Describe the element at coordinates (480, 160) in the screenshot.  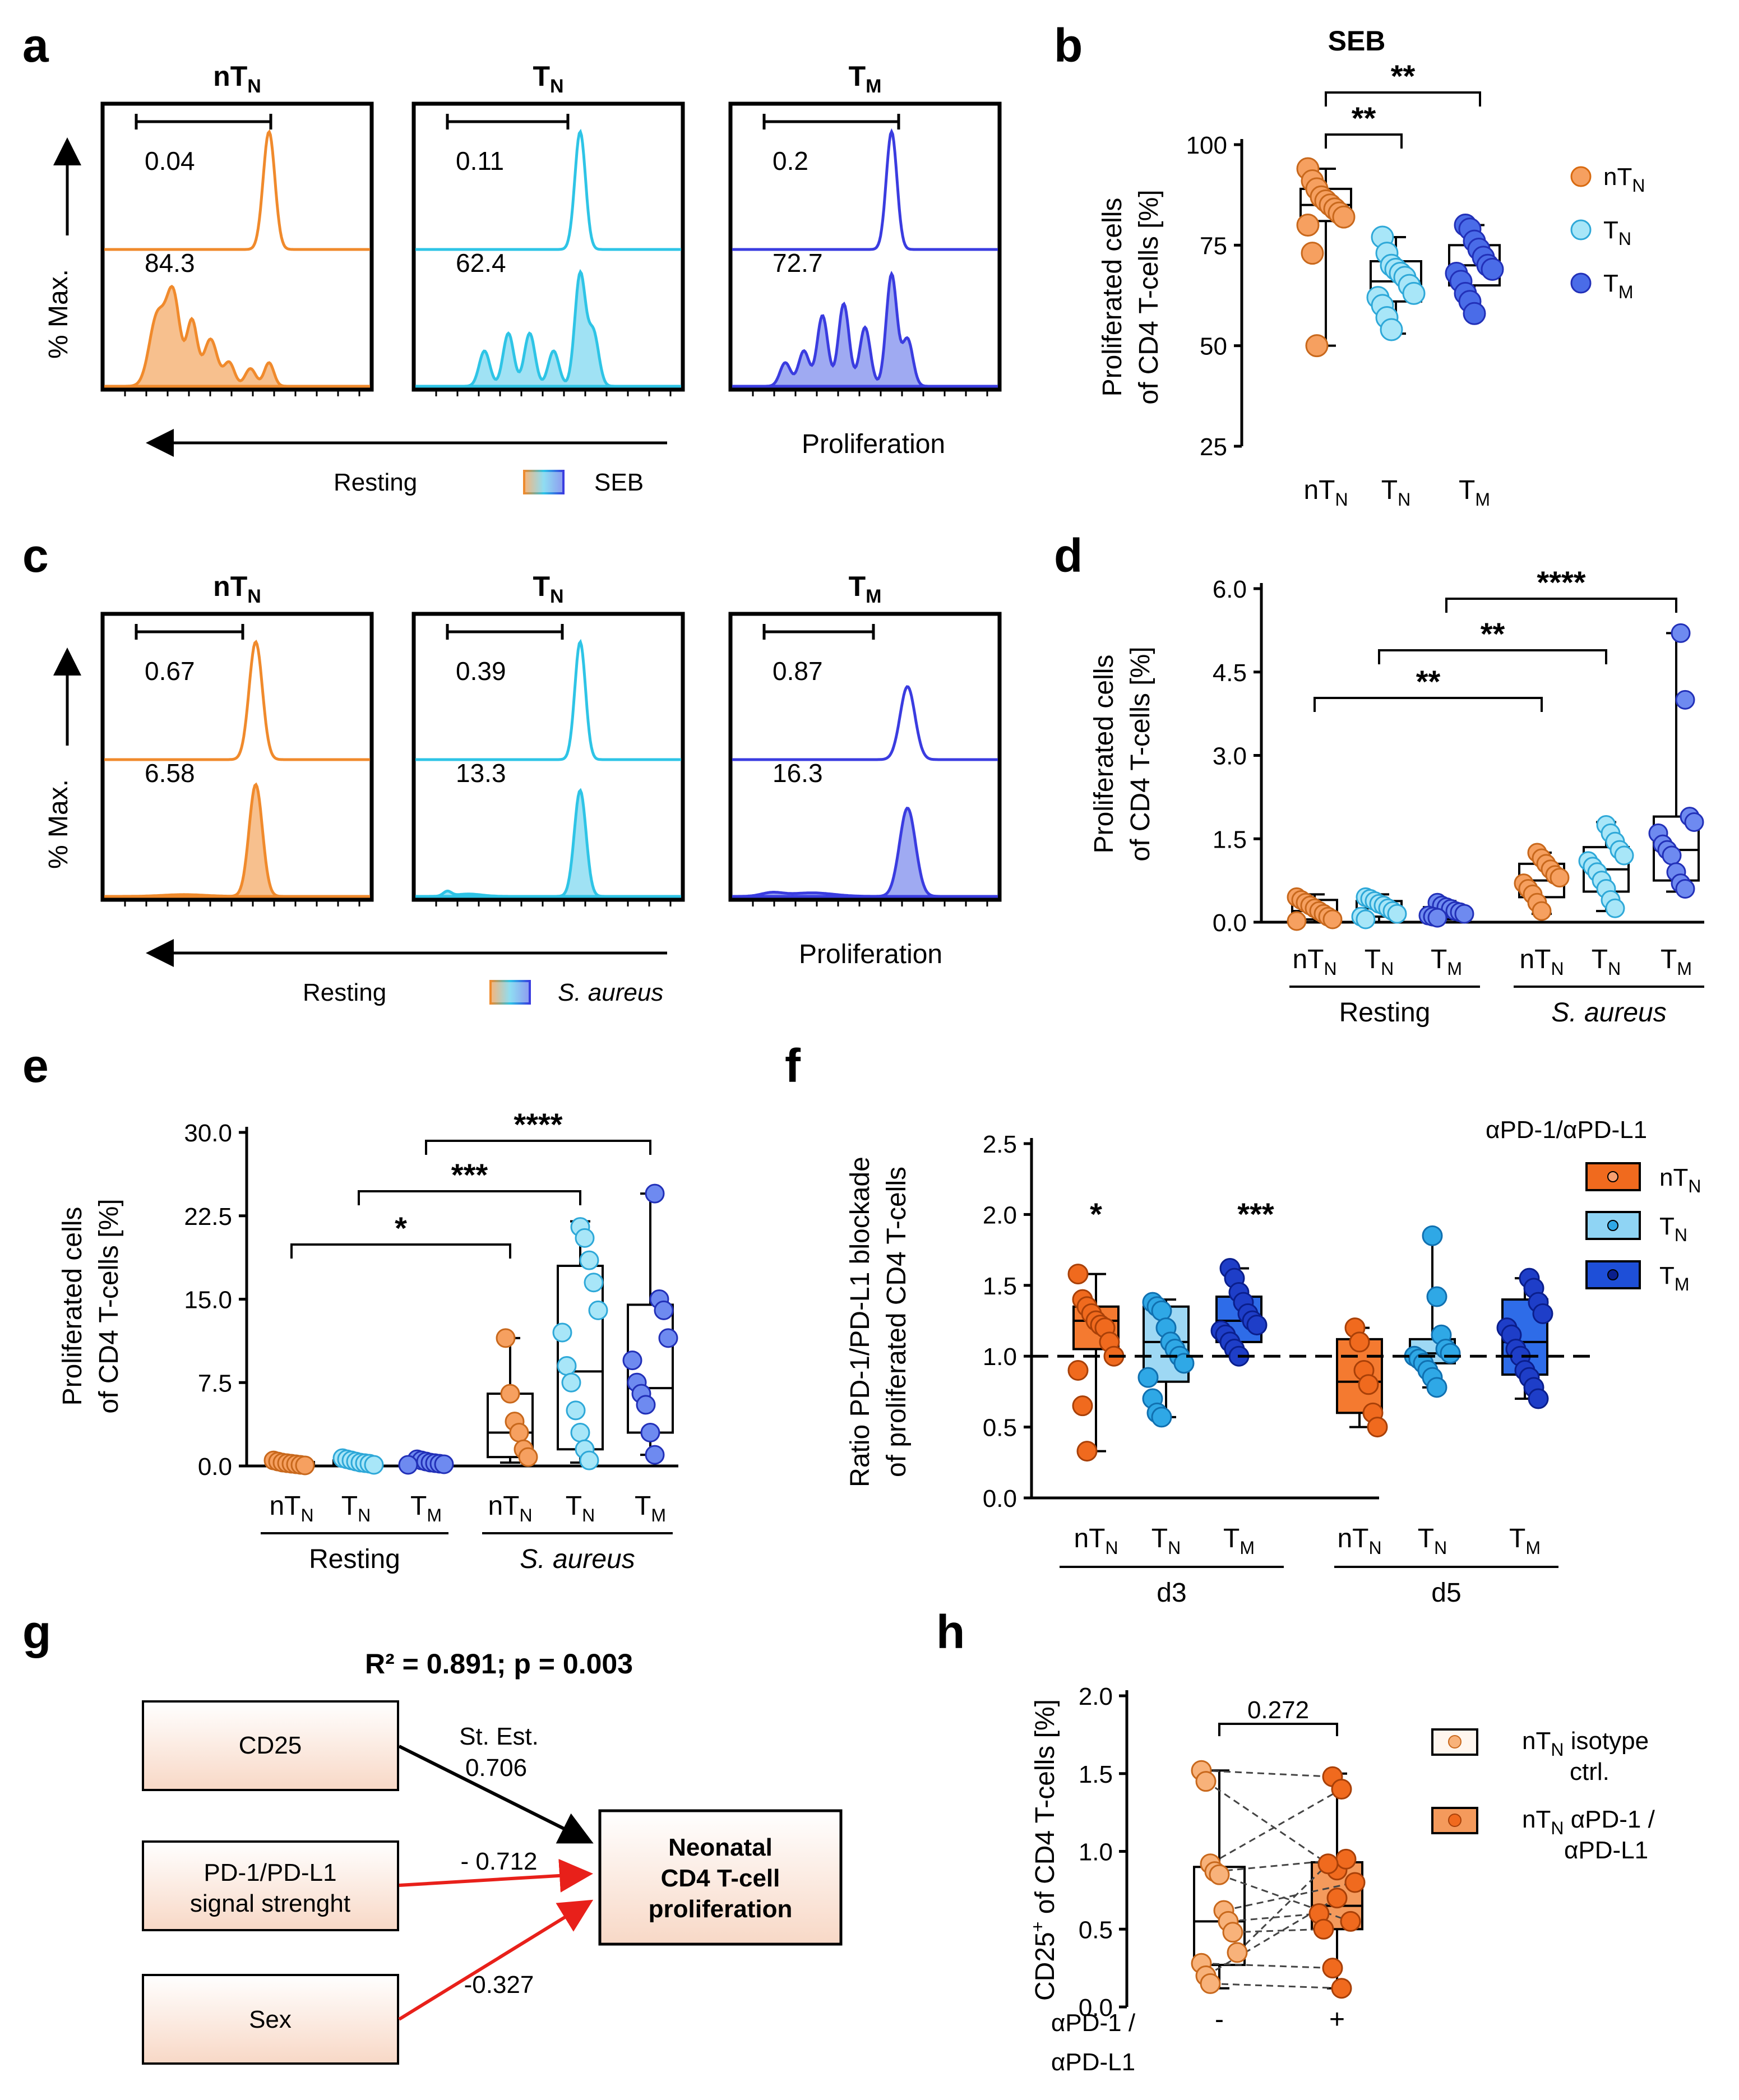
I see `gate-value-resting: 0.11` at that location.